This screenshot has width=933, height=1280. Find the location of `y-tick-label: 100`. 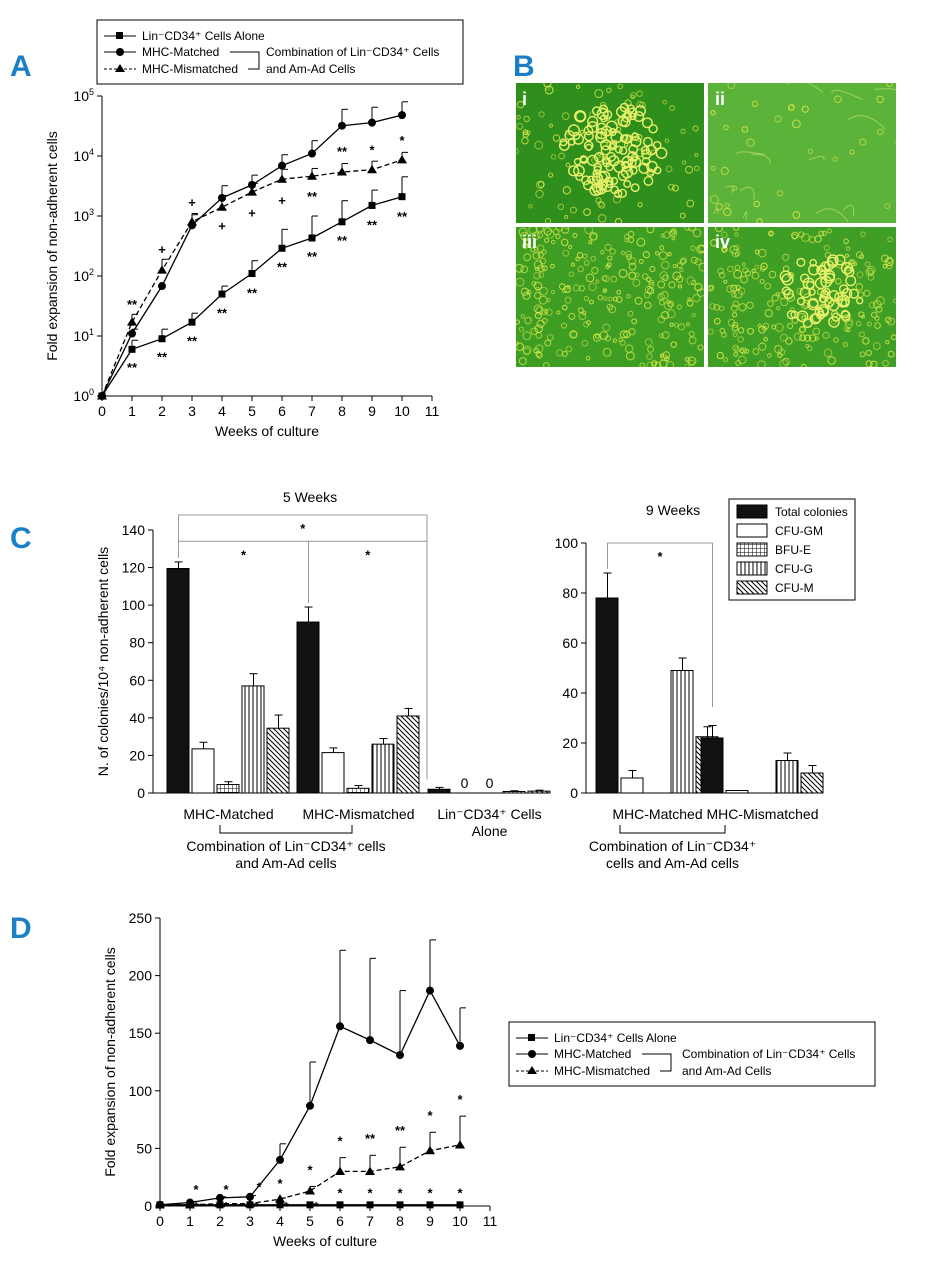

y-tick-label: 100 is located at coordinates (567, 543).